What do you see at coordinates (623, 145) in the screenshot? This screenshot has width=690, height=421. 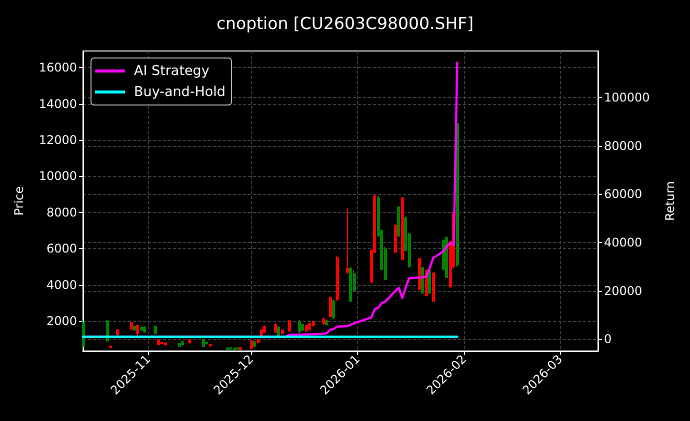 I see `y2-tick-label: 80000` at bounding box center [623, 145].